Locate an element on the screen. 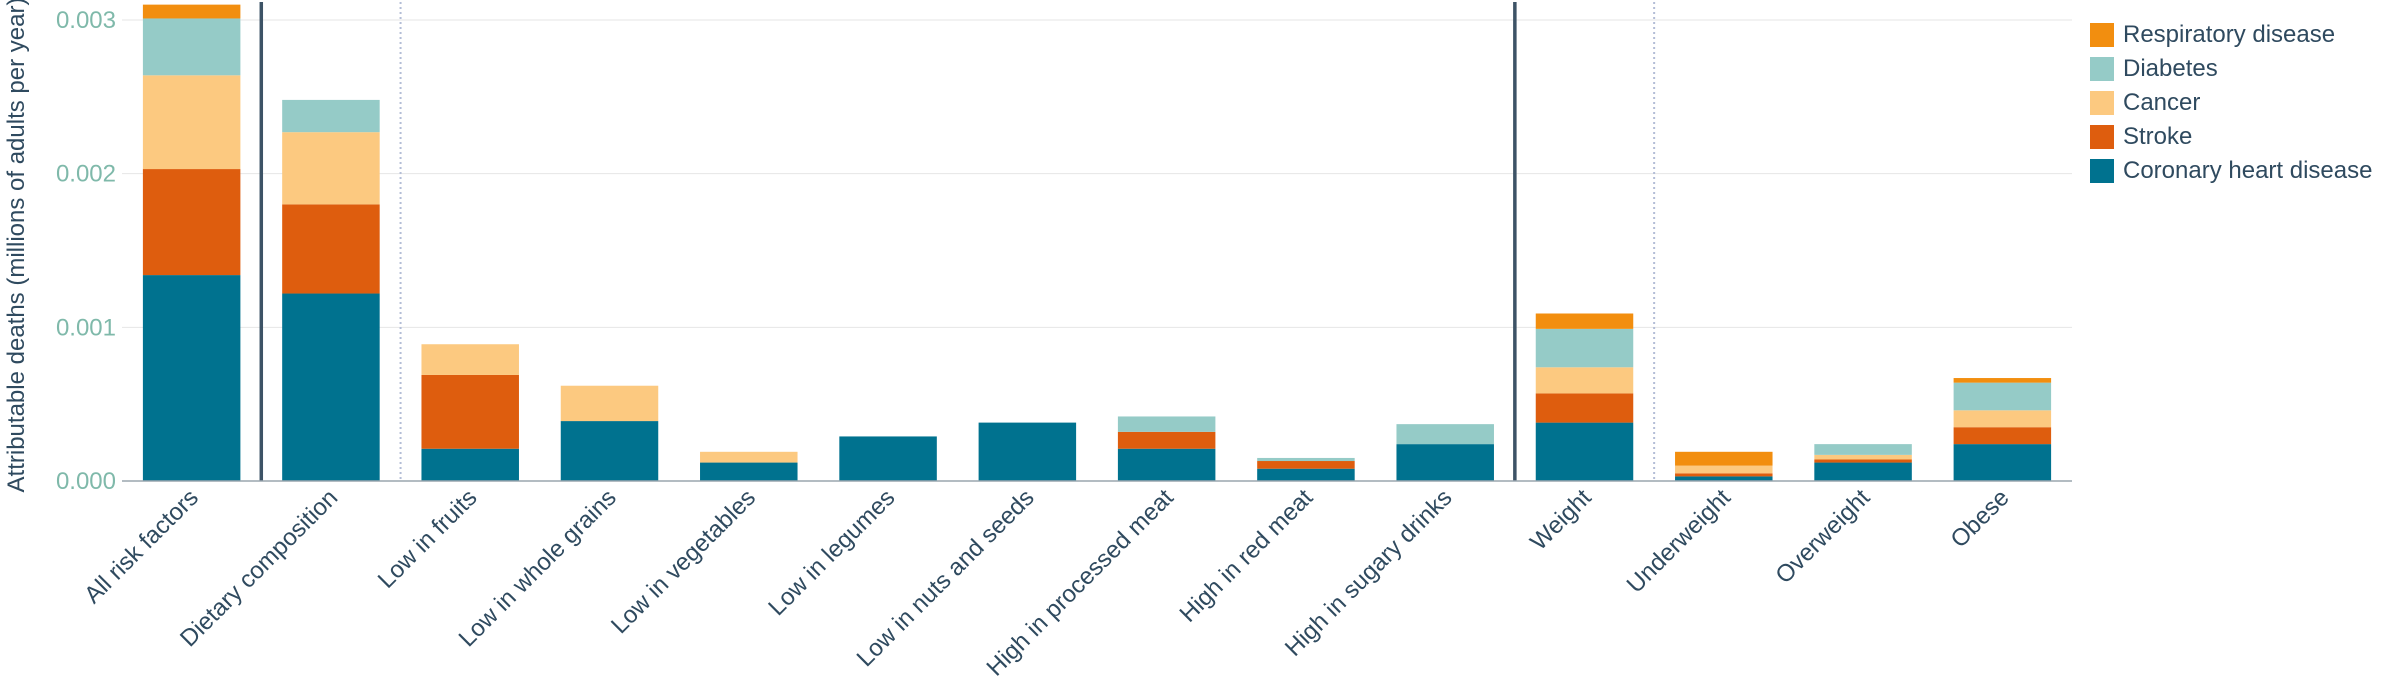  legend-label: Stroke is located at coordinates (2158, 136).